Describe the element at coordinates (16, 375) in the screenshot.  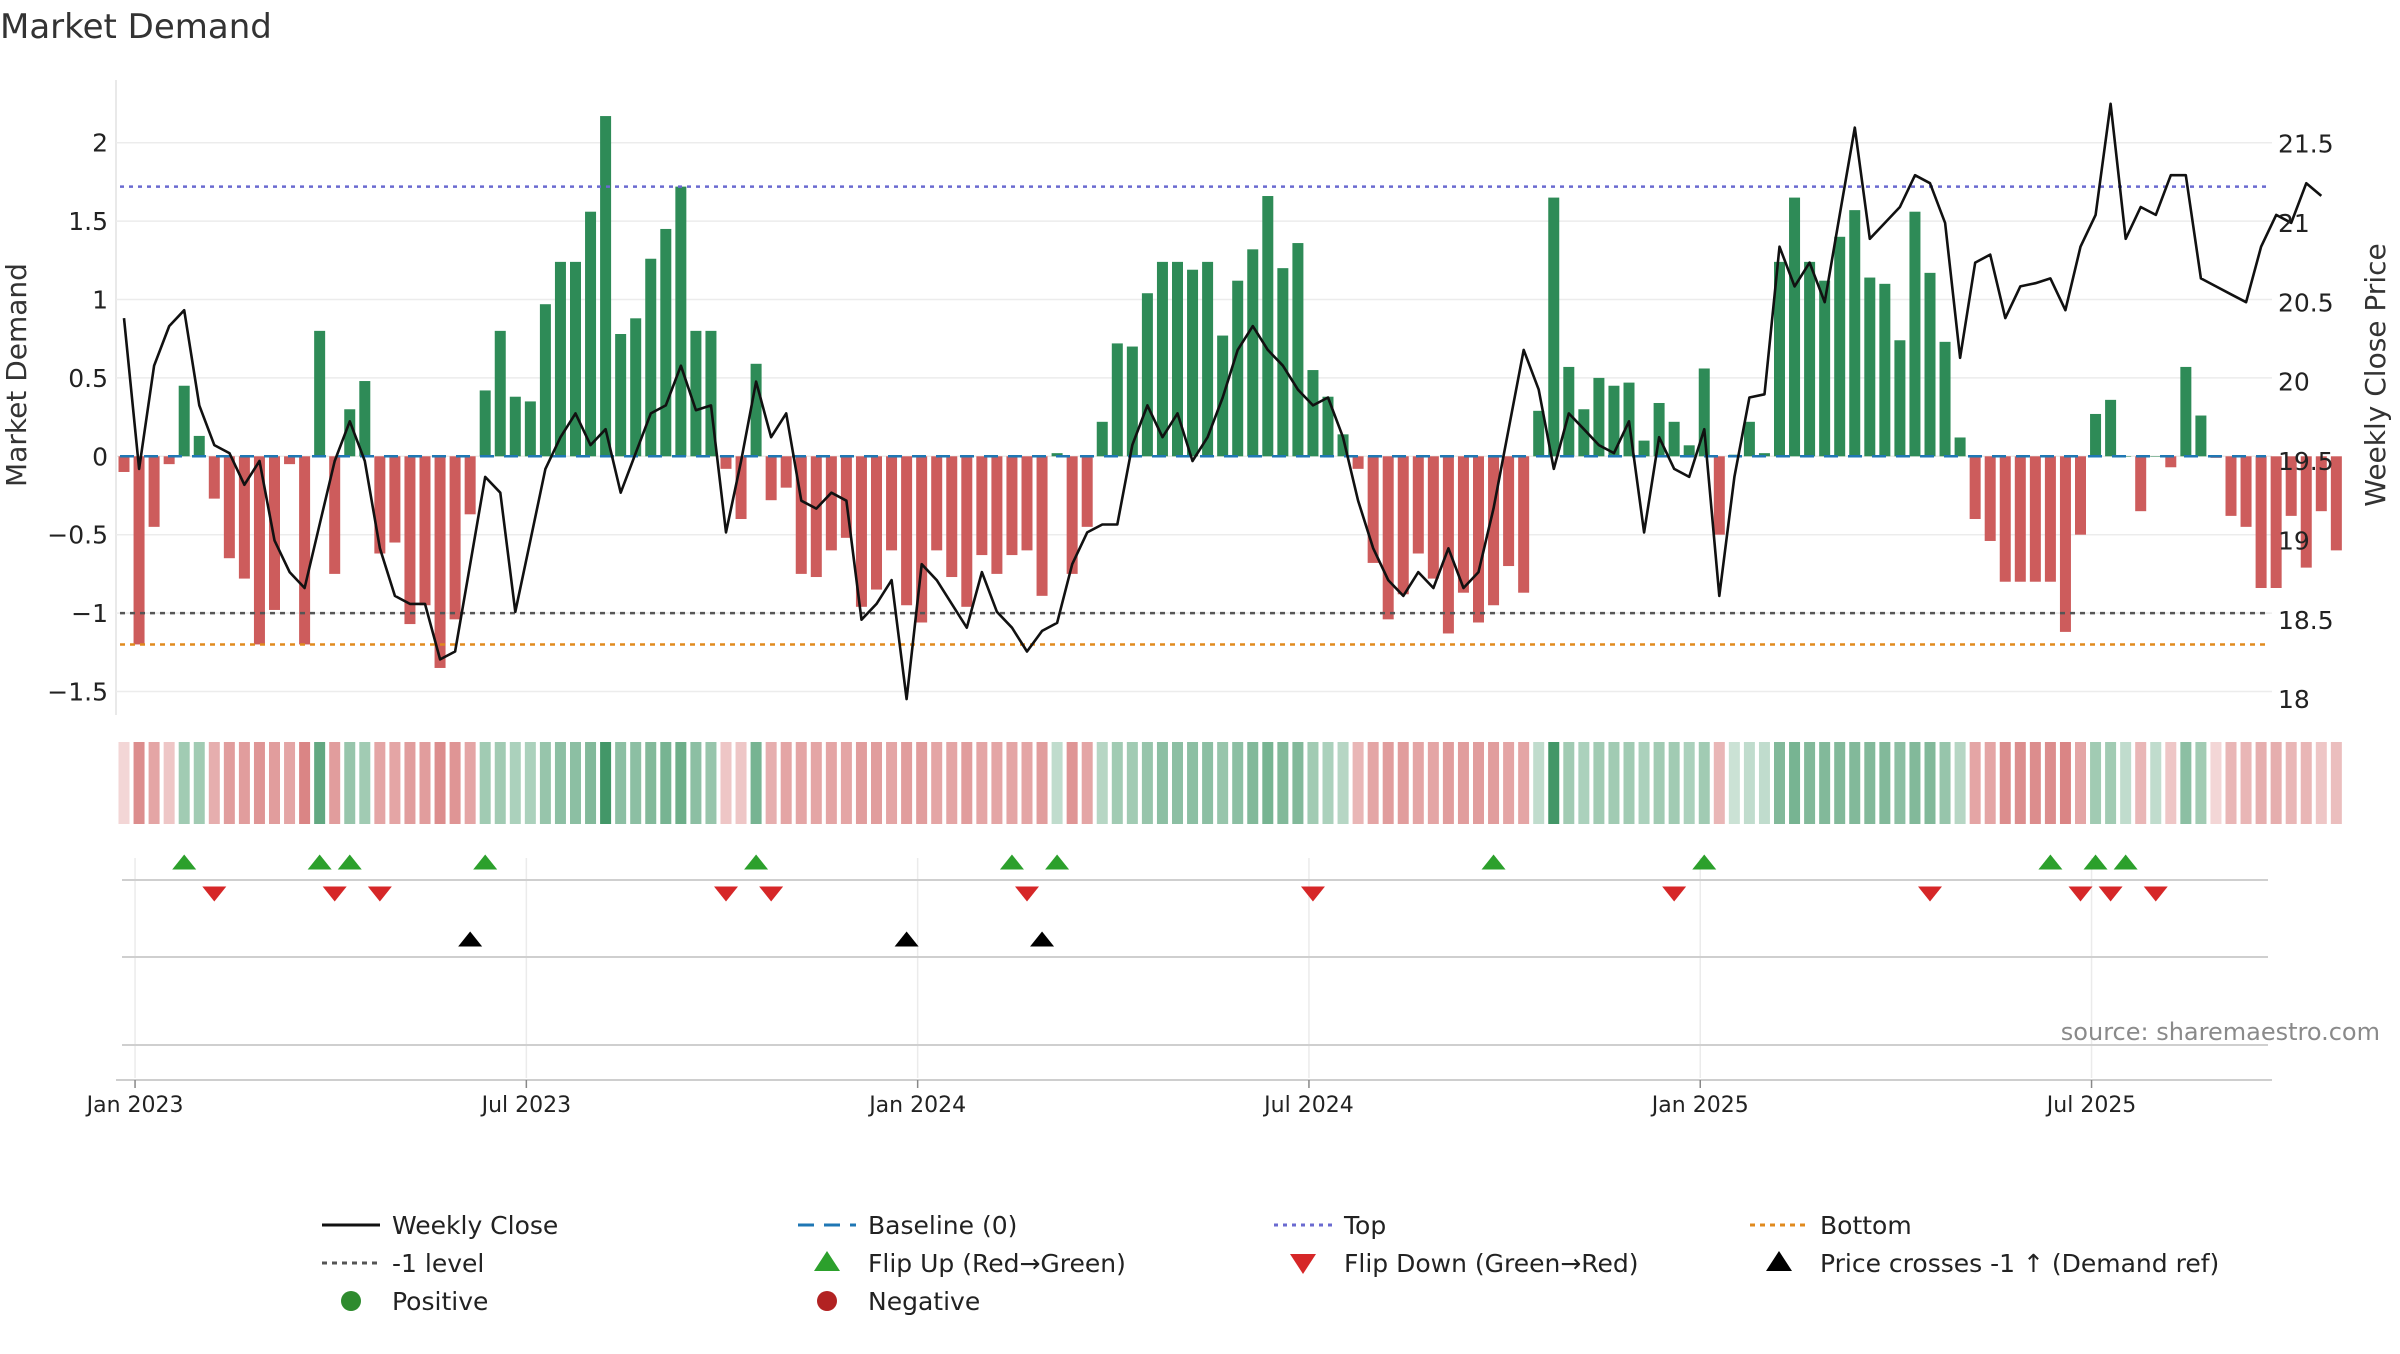
I see `y-axis-label: Market Demand` at that location.